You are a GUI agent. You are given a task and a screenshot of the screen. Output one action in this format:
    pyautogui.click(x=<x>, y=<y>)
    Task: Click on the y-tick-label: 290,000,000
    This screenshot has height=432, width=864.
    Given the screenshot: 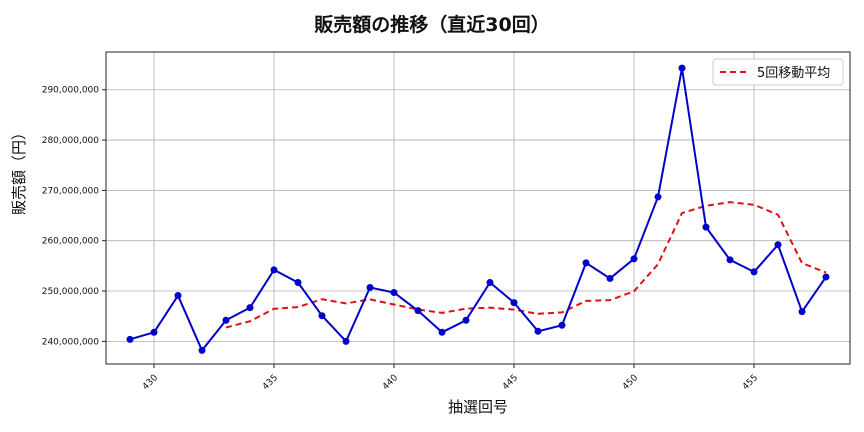 What is the action you would take?
    pyautogui.click(x=71, y=91)
    